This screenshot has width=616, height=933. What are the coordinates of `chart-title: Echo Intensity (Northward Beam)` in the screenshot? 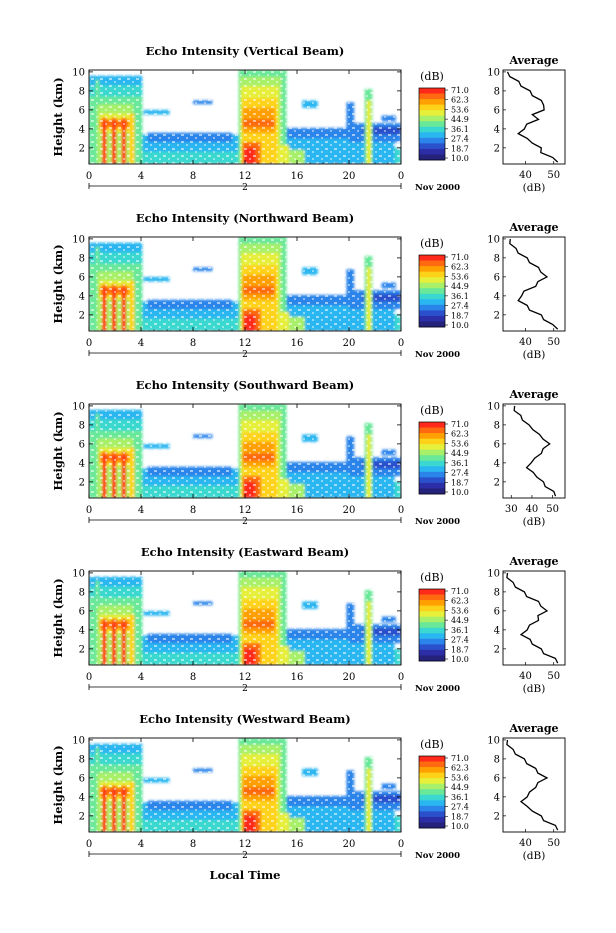 It's located at (245, 218).